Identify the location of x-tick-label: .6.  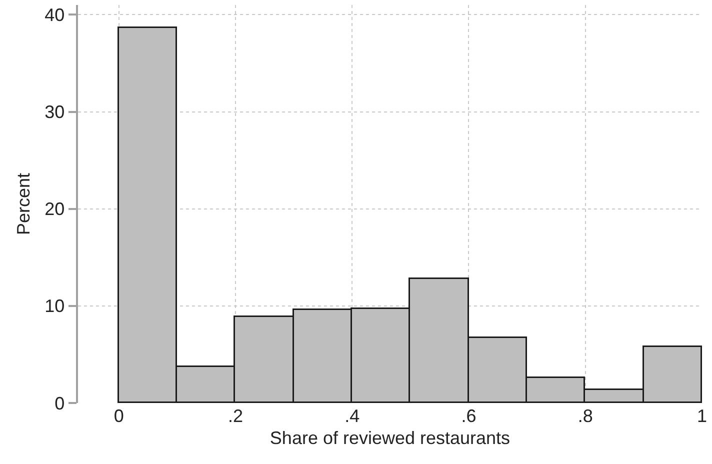
(468, 416).